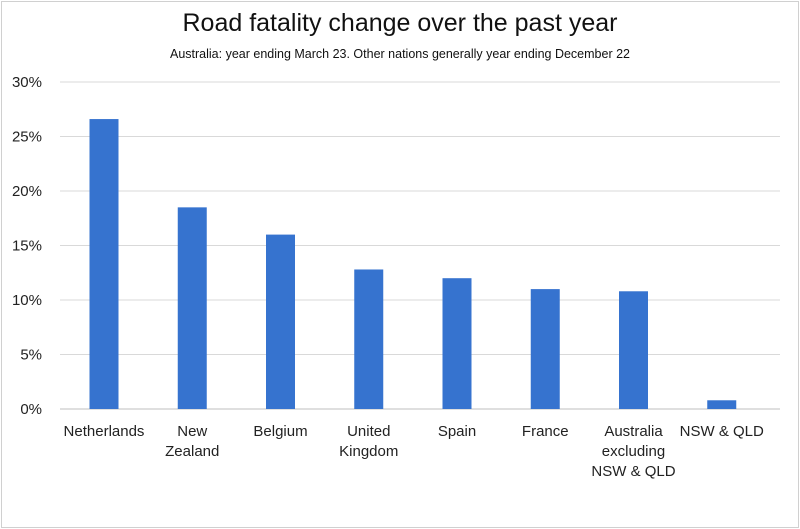 The image size is (800, 529). Describe the element at coordinates (31, 409) in the screenshot. I see `y-tick-label: 0%` at that location.